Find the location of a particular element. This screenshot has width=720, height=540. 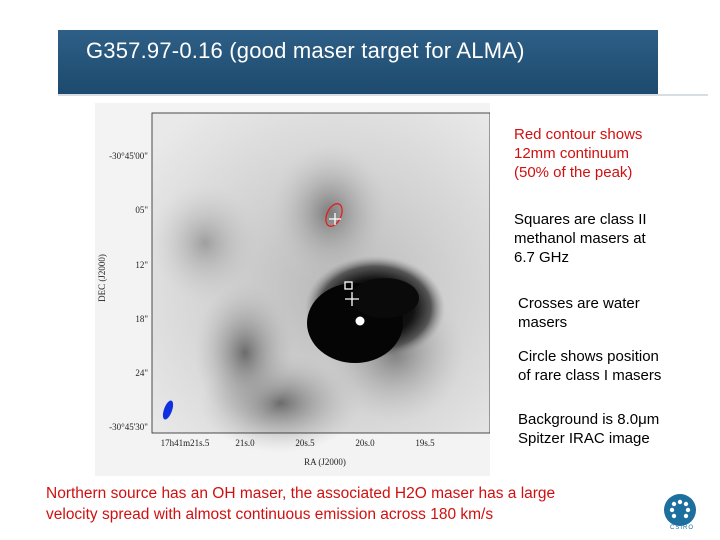

western-filament is located at coordinates (245, 353).